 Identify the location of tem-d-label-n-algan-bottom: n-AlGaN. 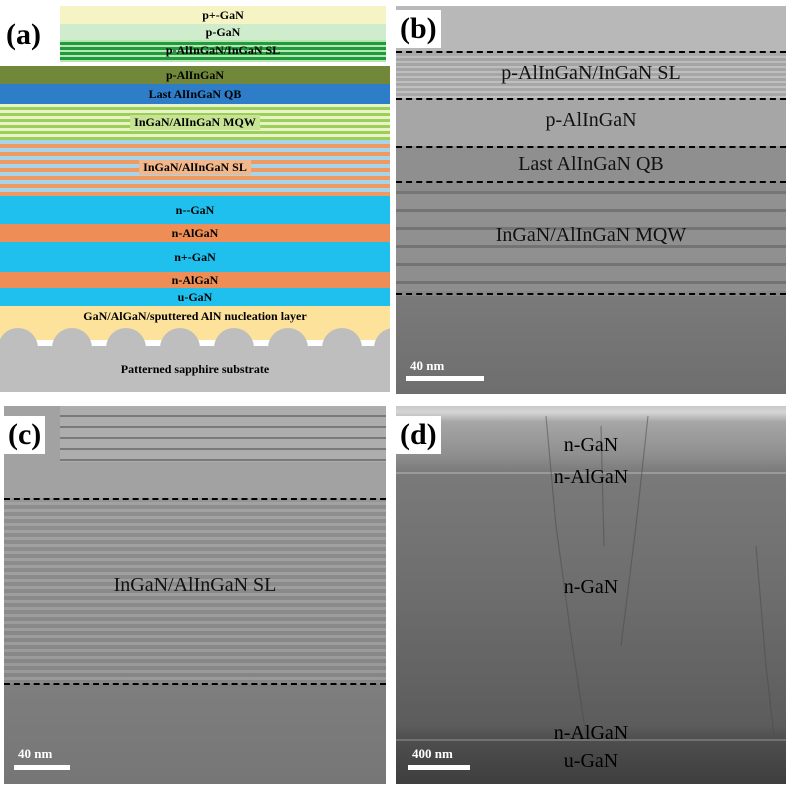
(591, 733).